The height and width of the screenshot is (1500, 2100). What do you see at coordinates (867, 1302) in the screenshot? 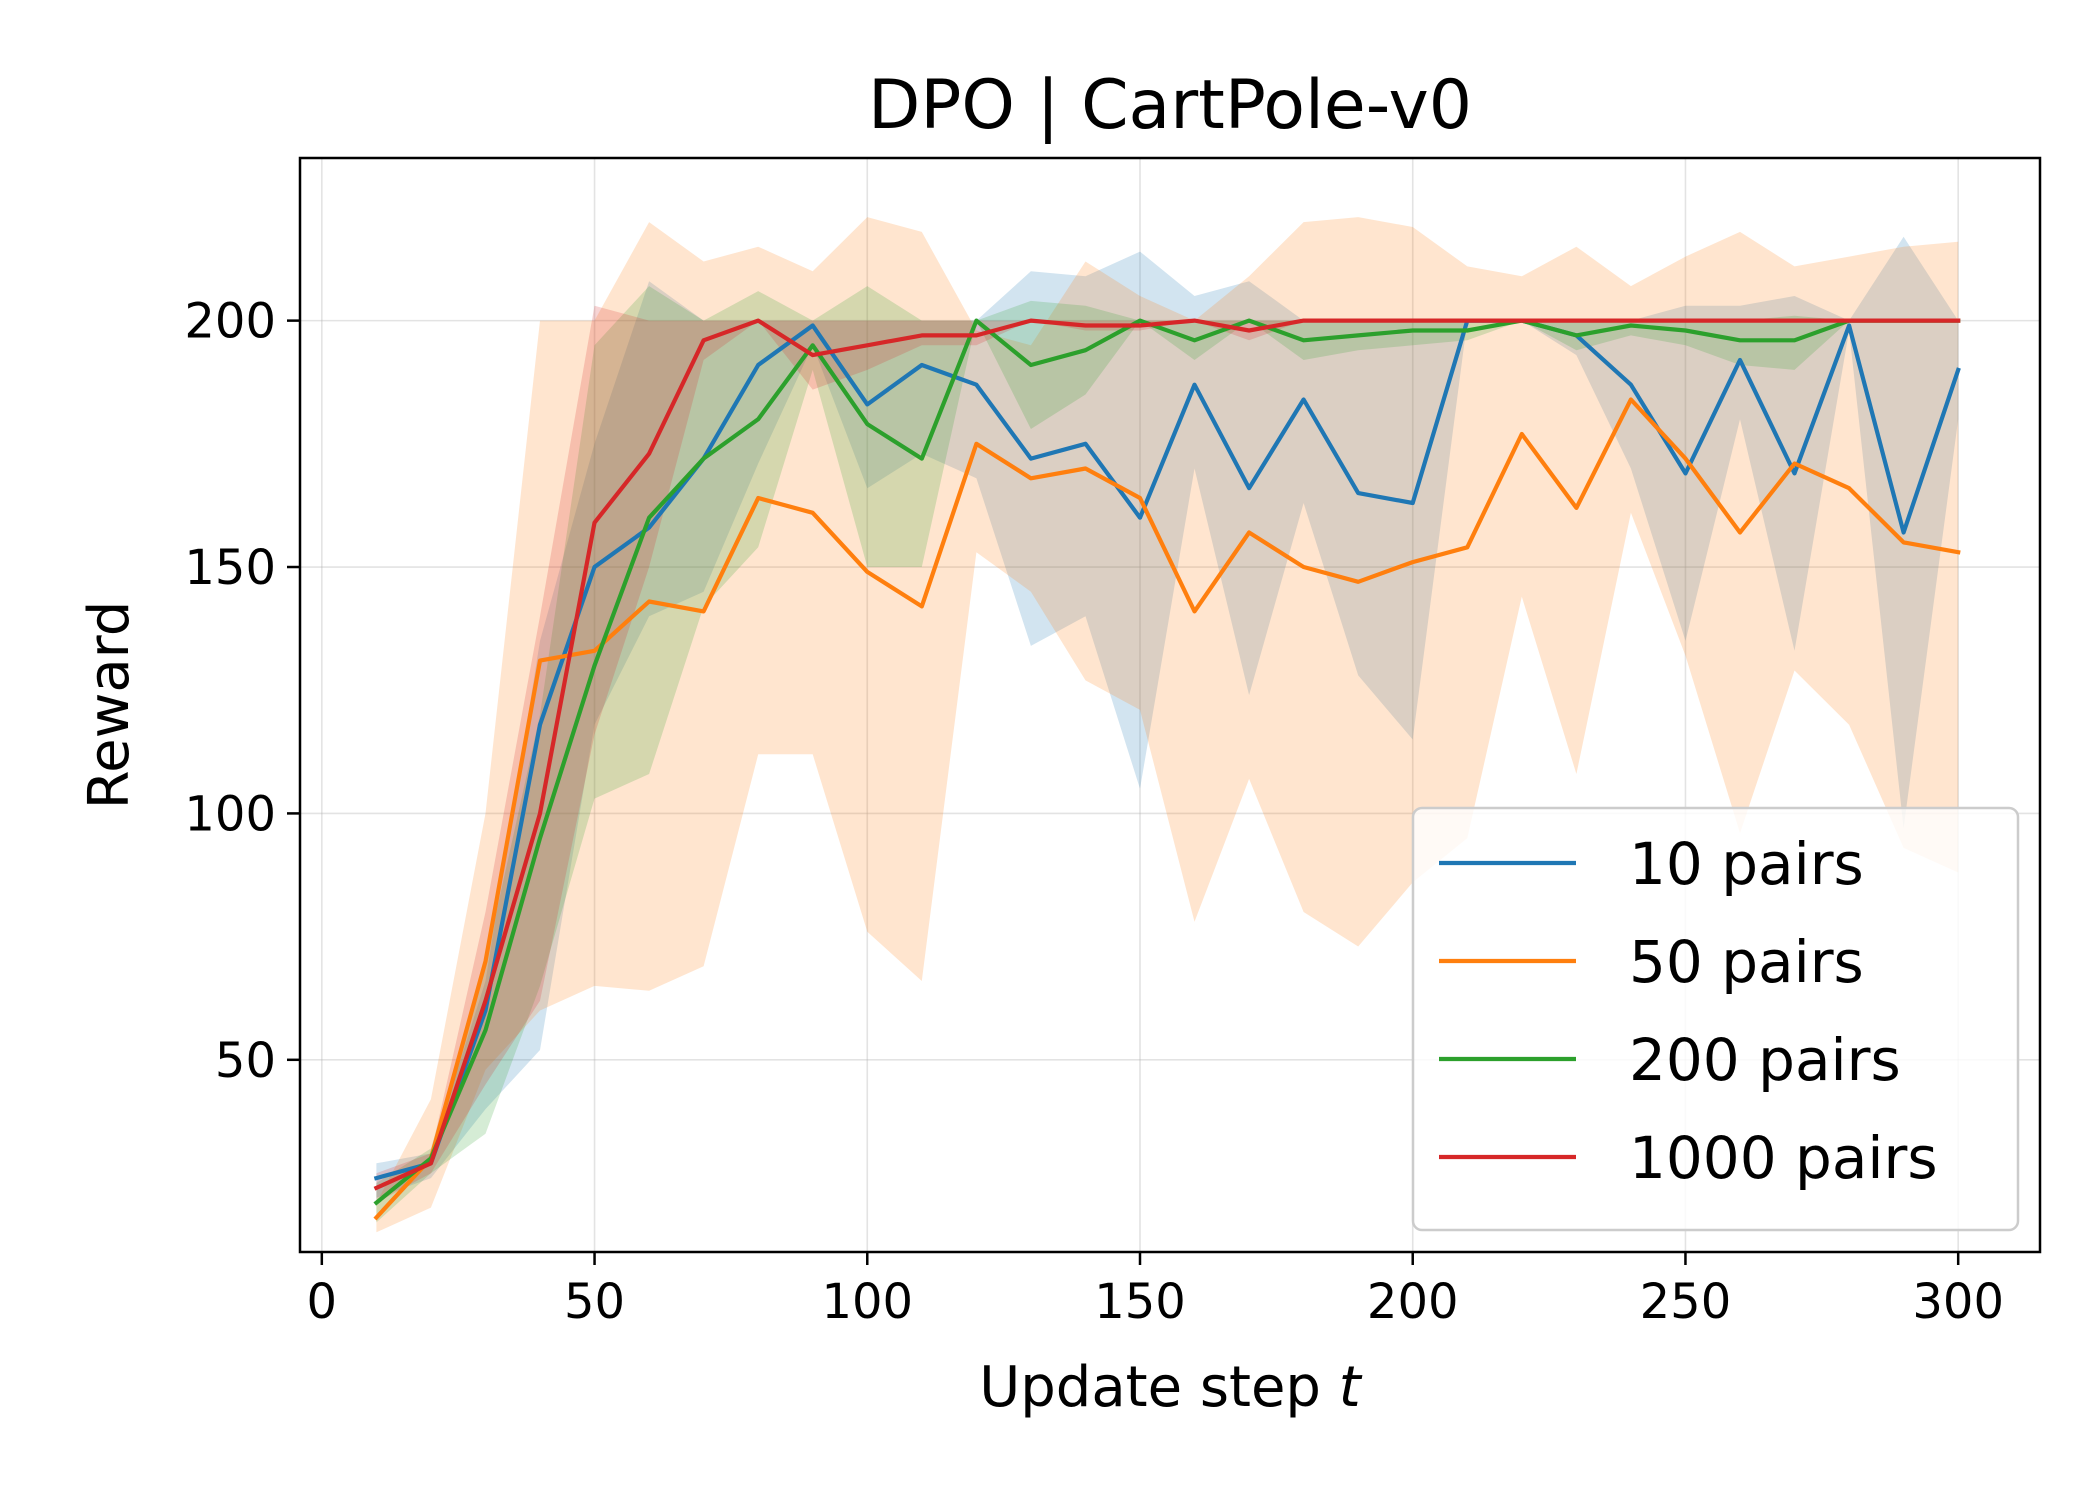
I see `x-tick-label: 100` at bounding box center [867, 1302].